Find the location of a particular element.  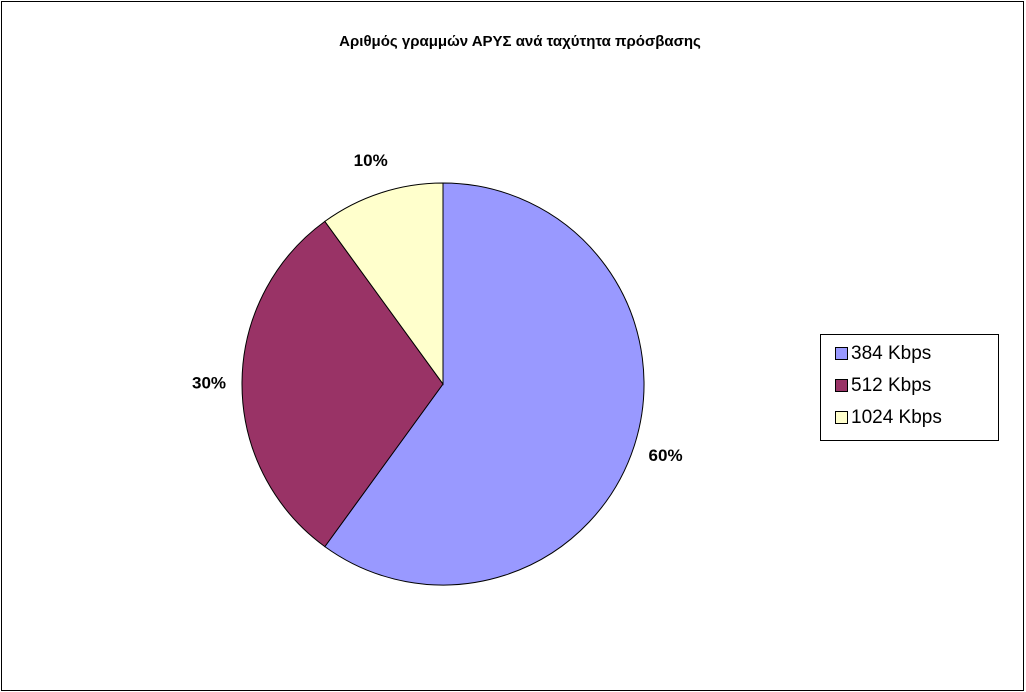

data-label: 10% is located at coordinates (371, 160).